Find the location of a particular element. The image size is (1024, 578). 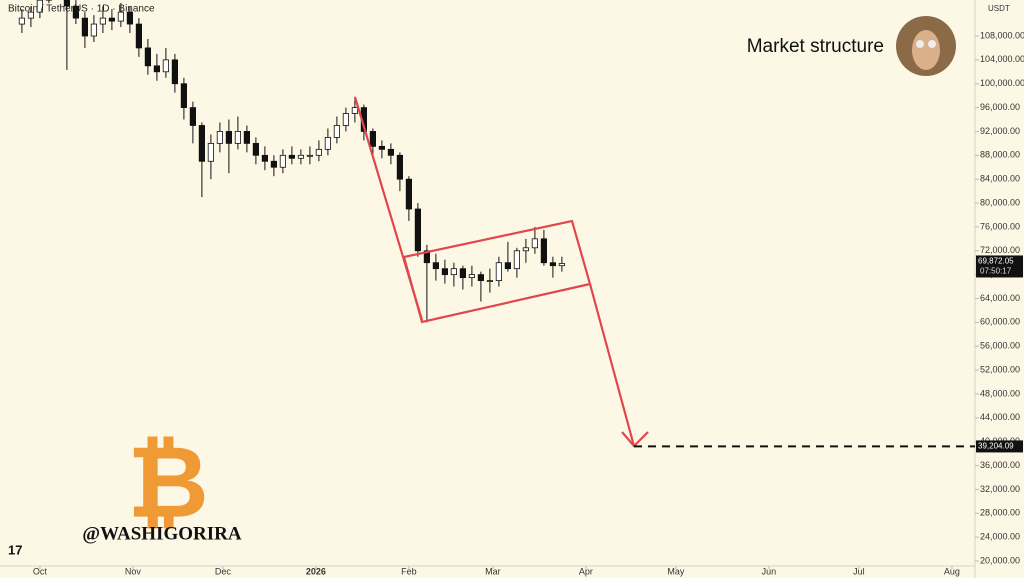

x-tick-label: May is located at coordinates (676, 571).